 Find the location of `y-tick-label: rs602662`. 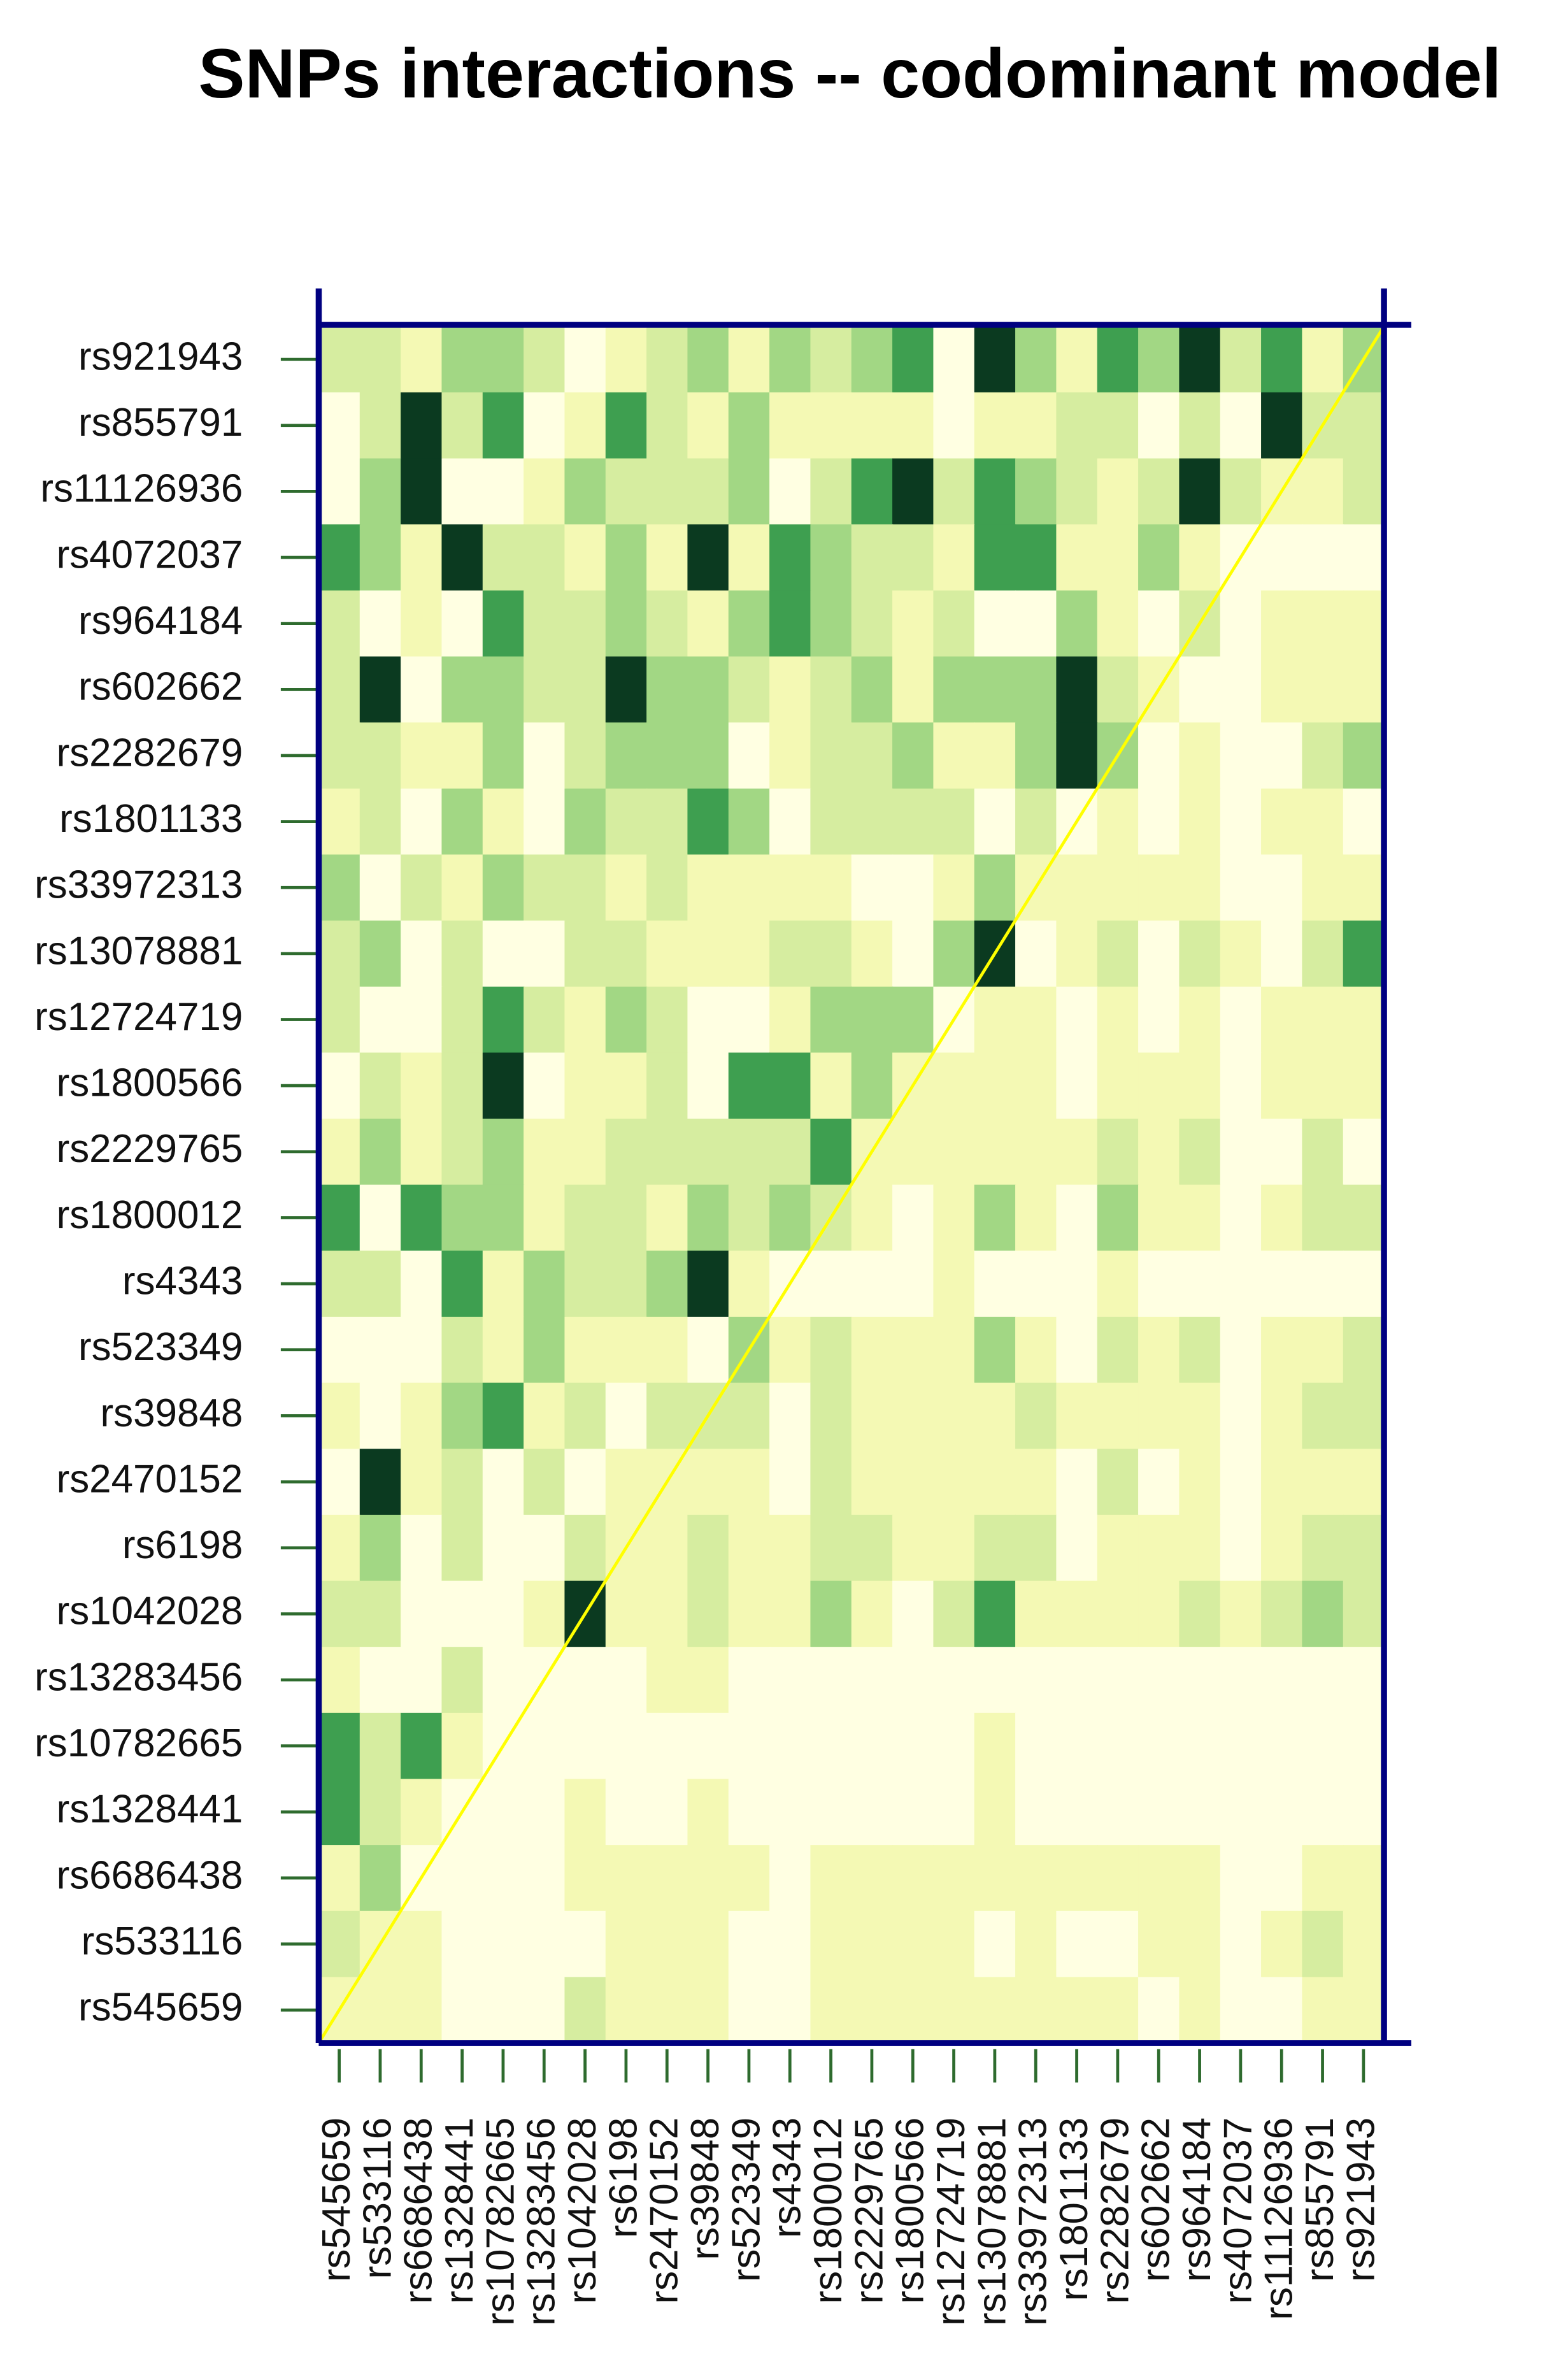

y-tick-label: rs602662 is located at coordinates (160, 687).